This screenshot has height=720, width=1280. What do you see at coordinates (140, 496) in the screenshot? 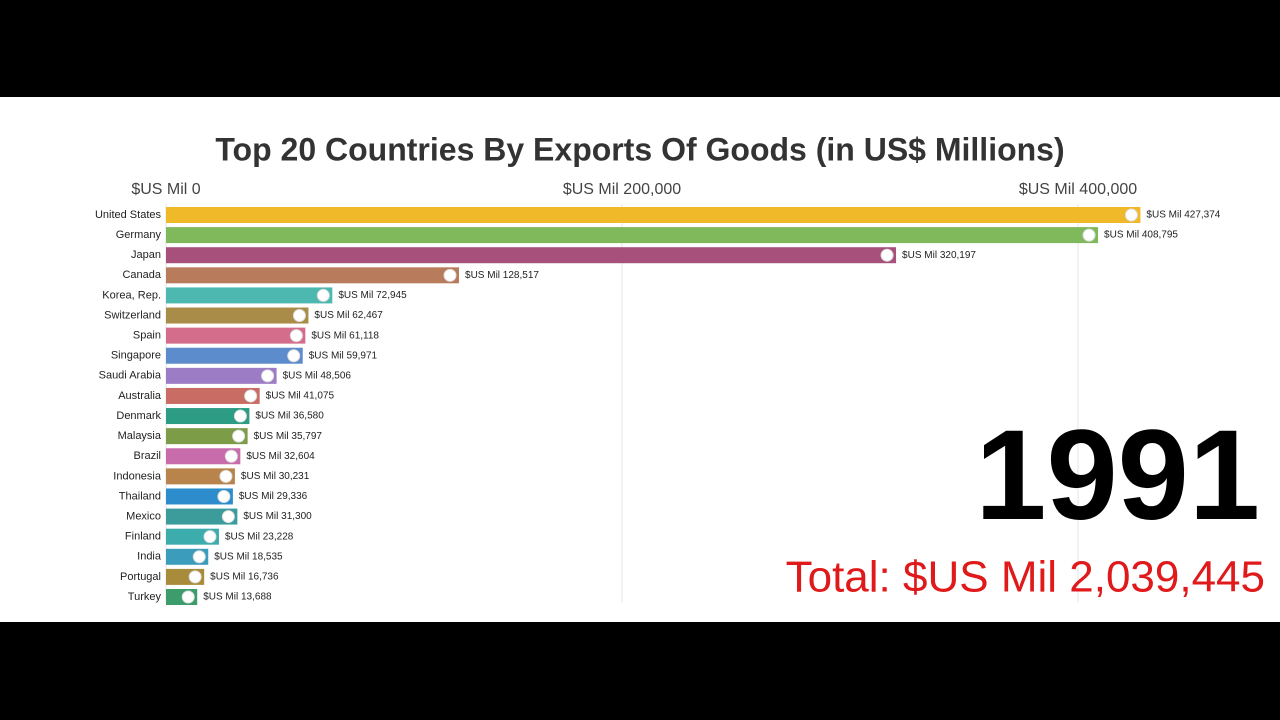
I see `category-label: Thailand` at bounding box center [140, 496].